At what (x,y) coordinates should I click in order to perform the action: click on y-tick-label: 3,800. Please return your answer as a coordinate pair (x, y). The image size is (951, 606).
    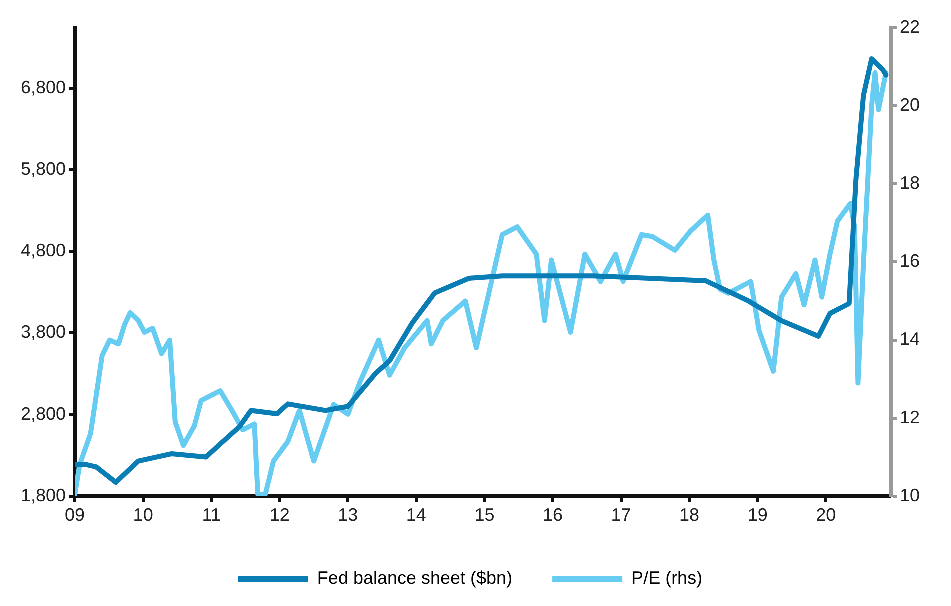
    Looking at the image, I should click on (43, 332).